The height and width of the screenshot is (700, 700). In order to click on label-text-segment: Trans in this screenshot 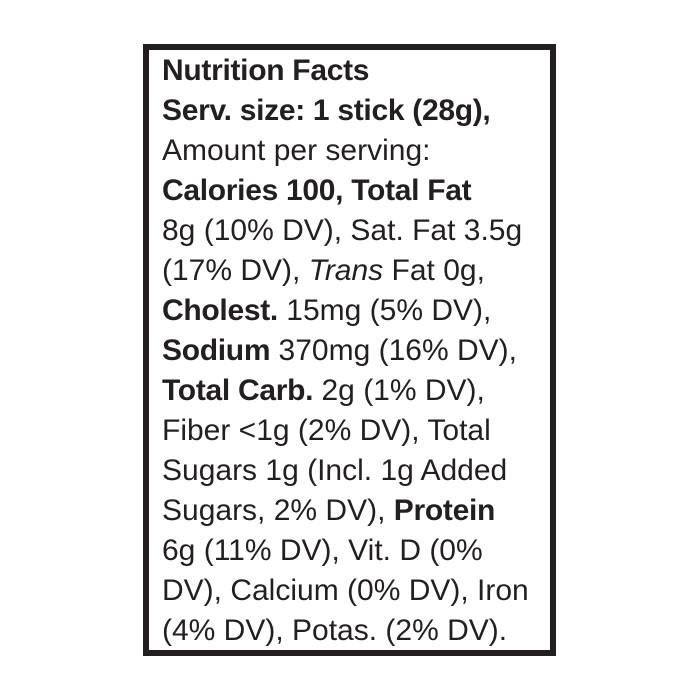, I will do `click(346, 270)`.